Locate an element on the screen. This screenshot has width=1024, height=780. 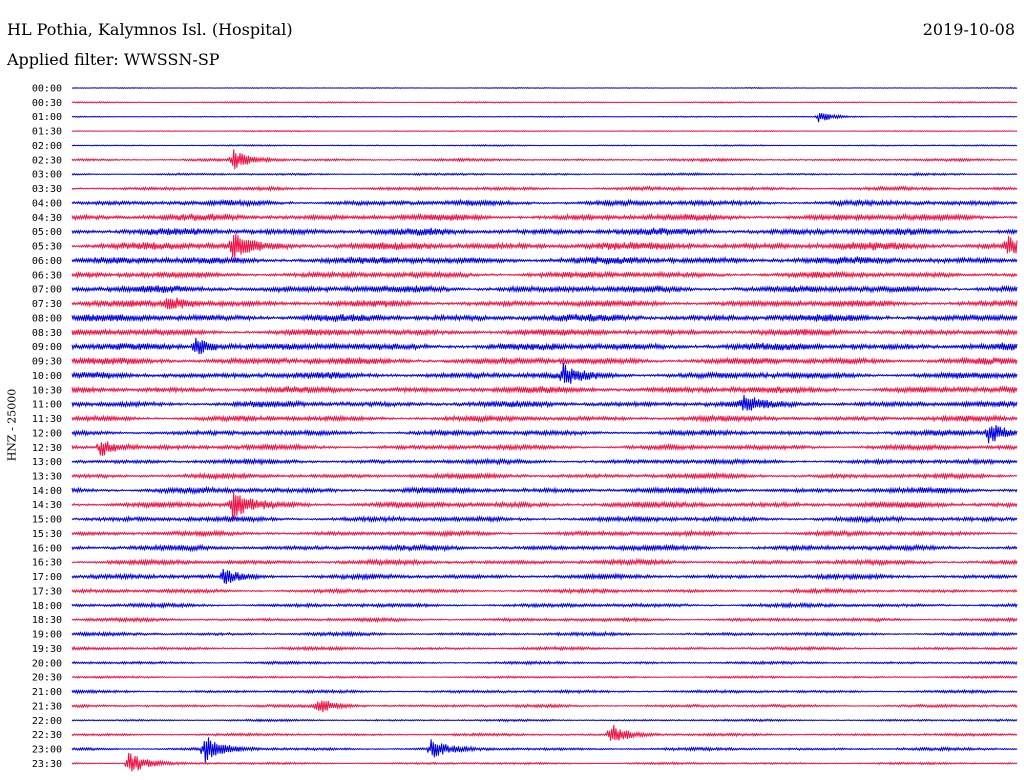
row-time-label: 13:30 is located at coordinates (47, 476).